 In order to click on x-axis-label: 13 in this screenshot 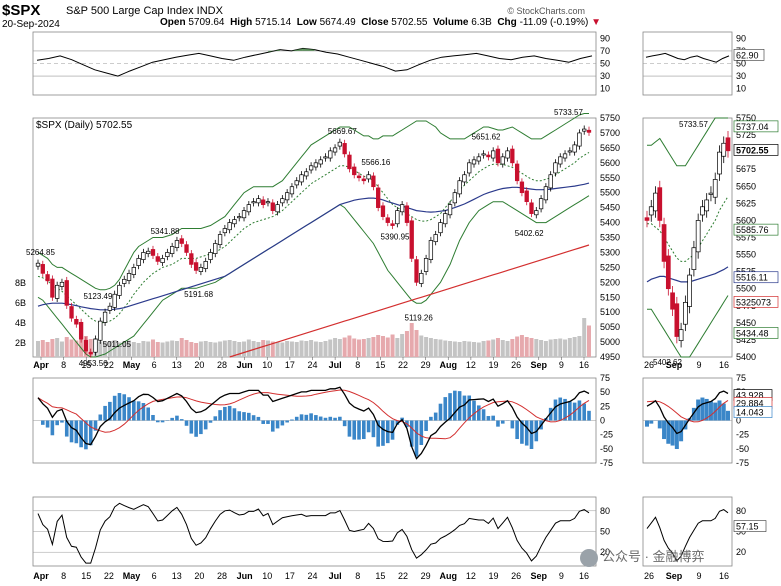, I will do `click(177, 365)`.